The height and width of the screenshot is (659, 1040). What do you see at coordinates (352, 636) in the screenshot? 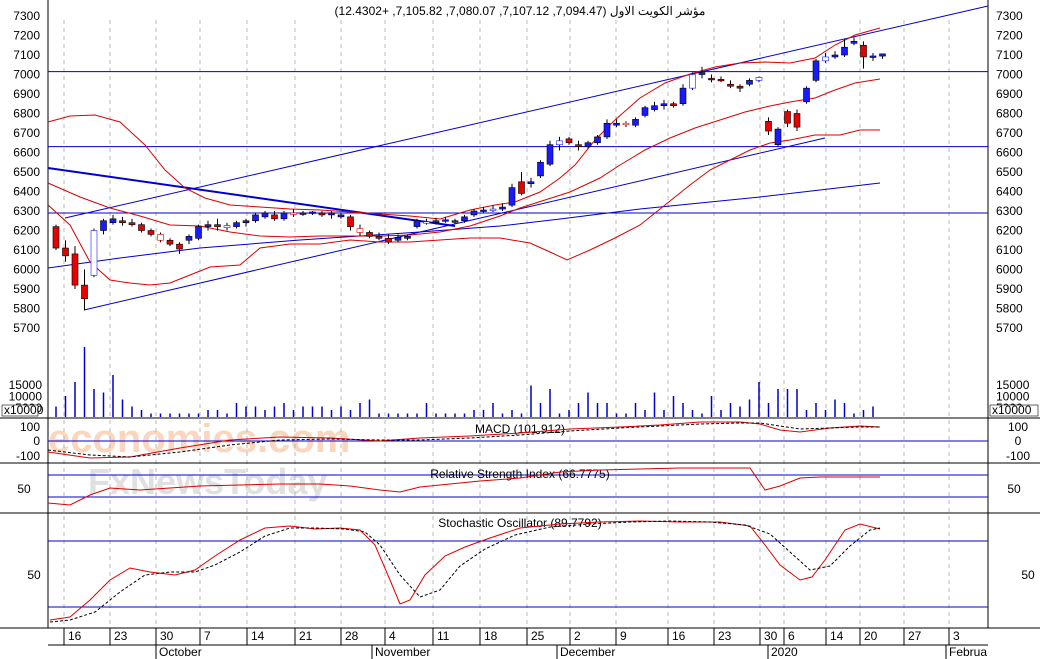
I see `x-day-label-6: 28` at bounding box center [352, 636].